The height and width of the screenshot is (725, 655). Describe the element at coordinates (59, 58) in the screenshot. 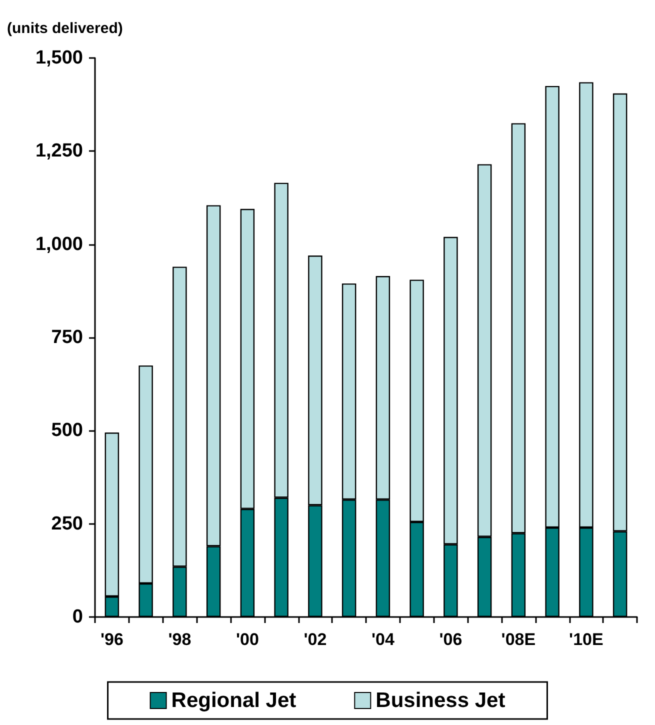

I see `y-tick-label: 1,500` at that location.